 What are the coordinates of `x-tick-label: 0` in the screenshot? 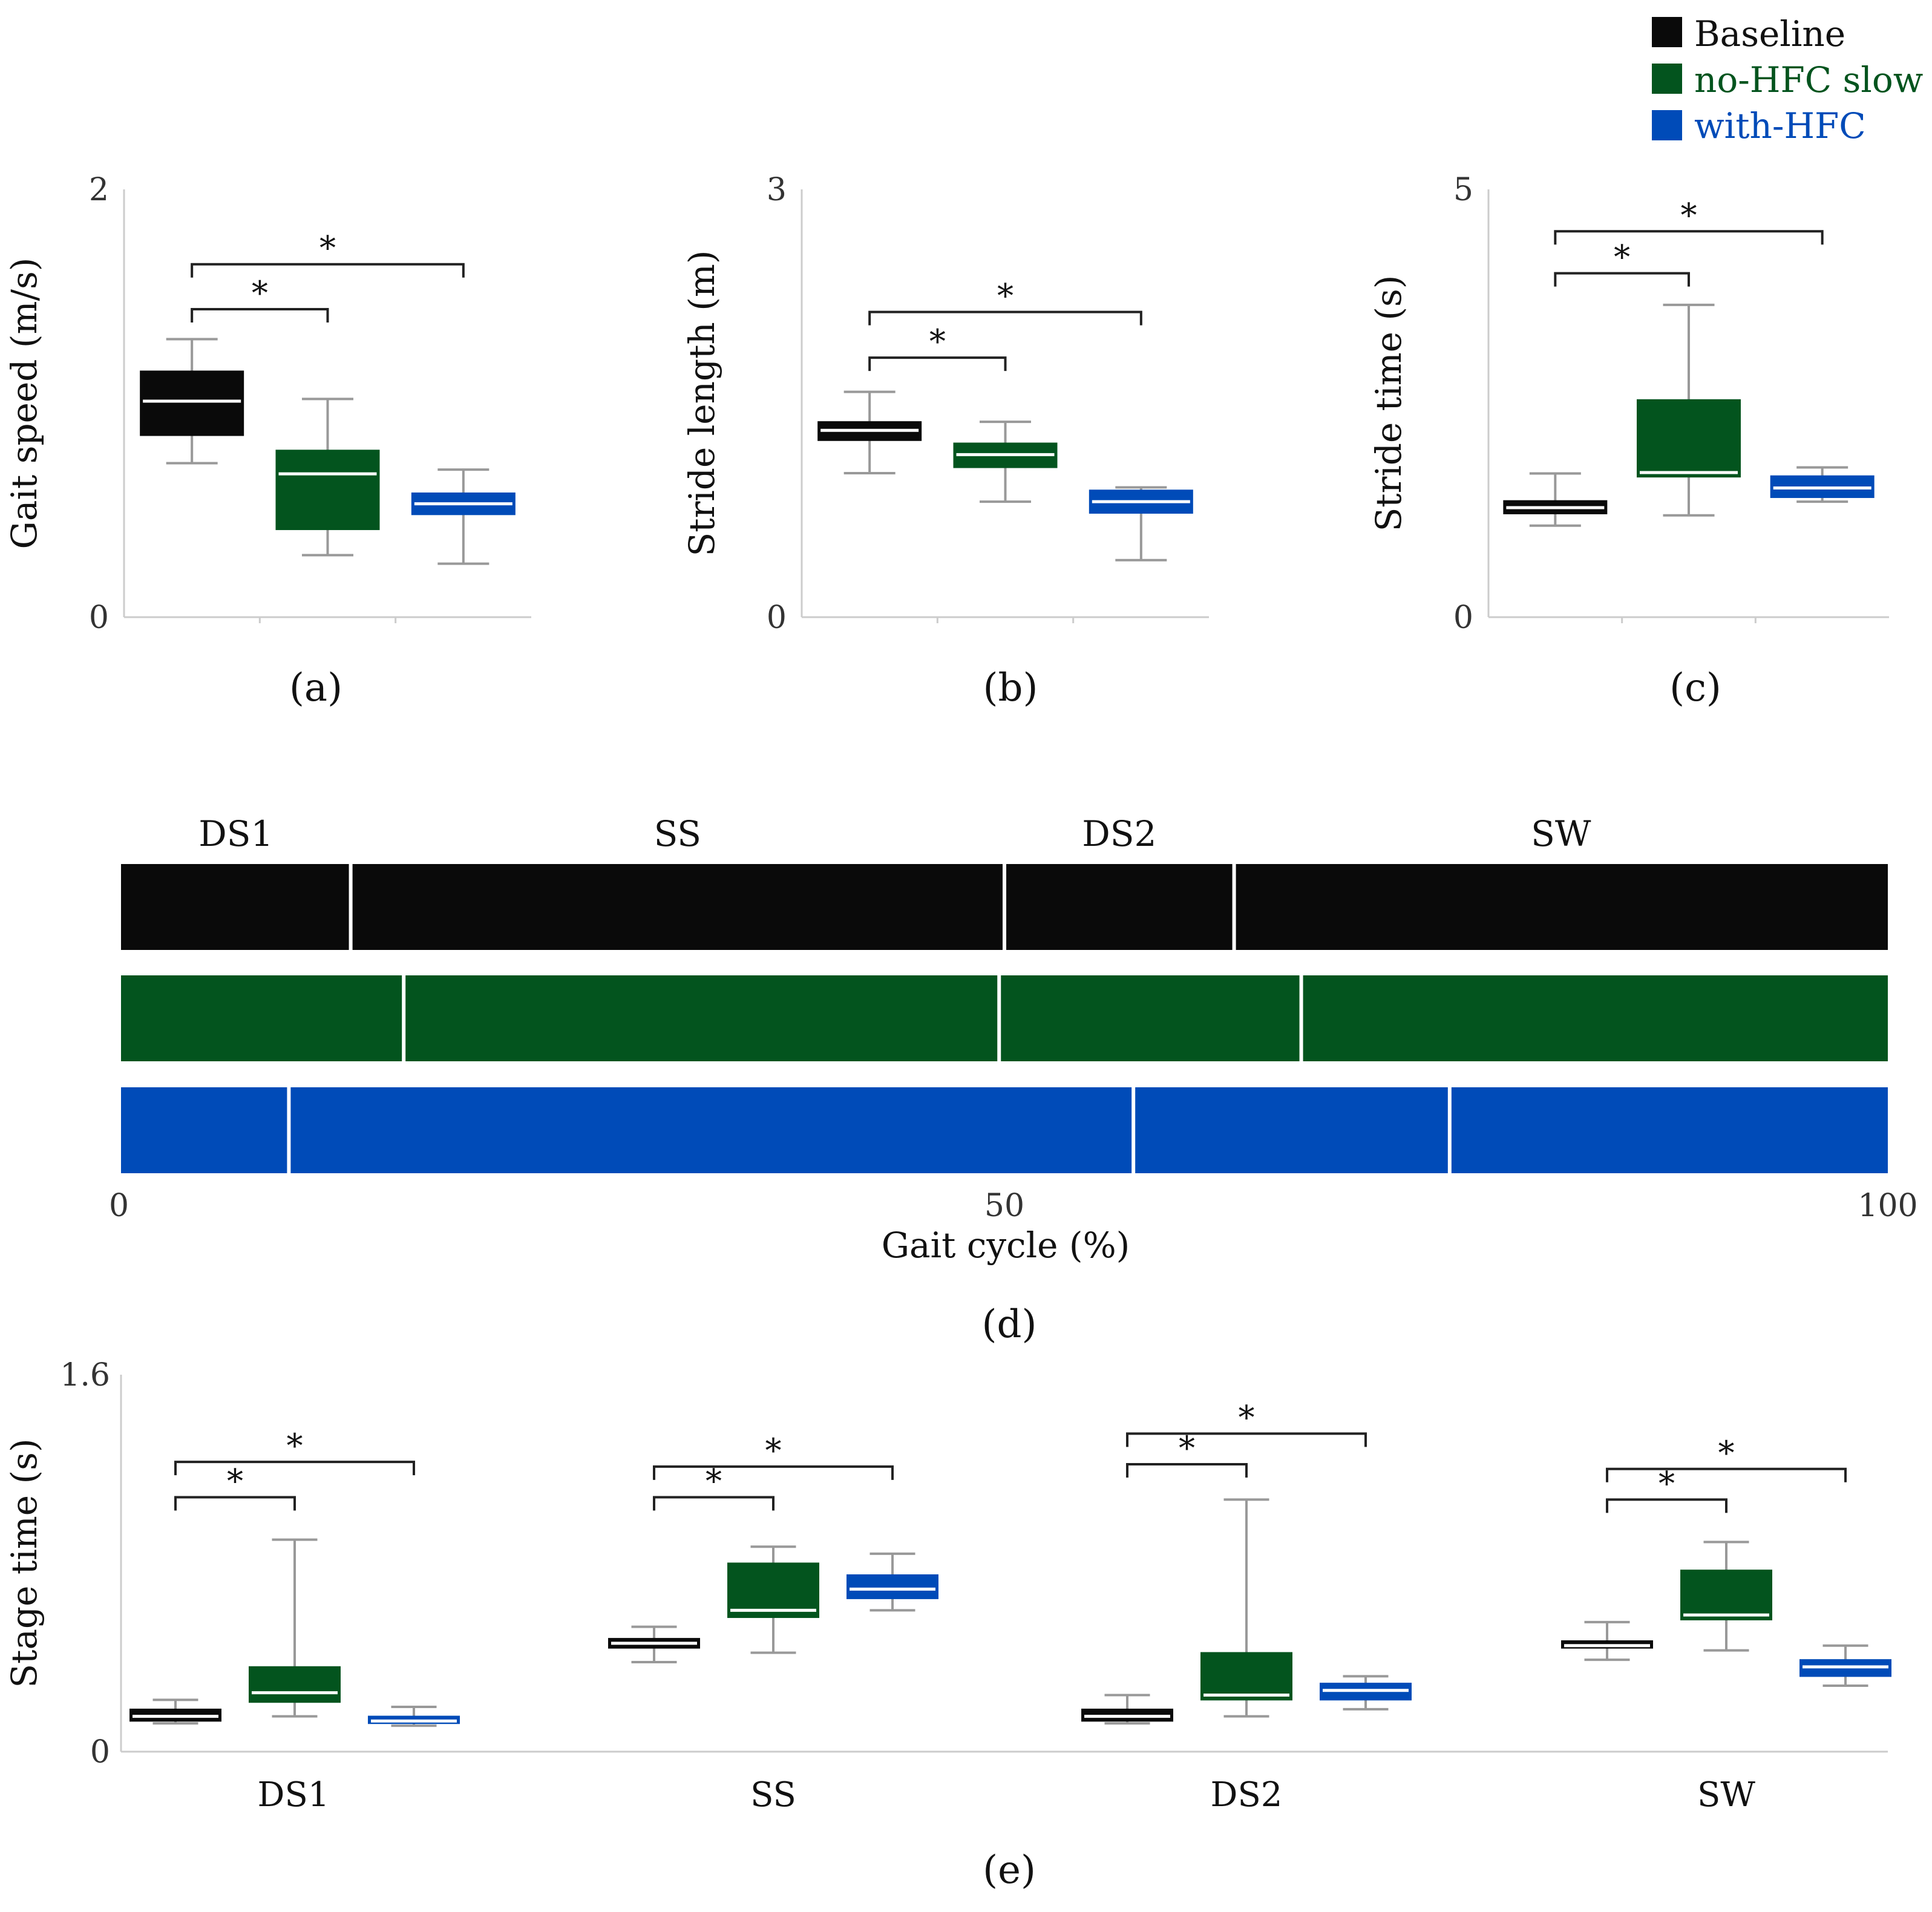 It's located at (119, 1206).